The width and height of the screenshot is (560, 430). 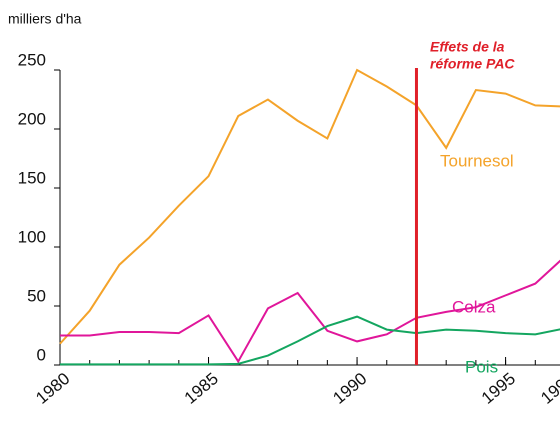 I want to click on x-tick-label: 1990, so click(x=349, y=388).